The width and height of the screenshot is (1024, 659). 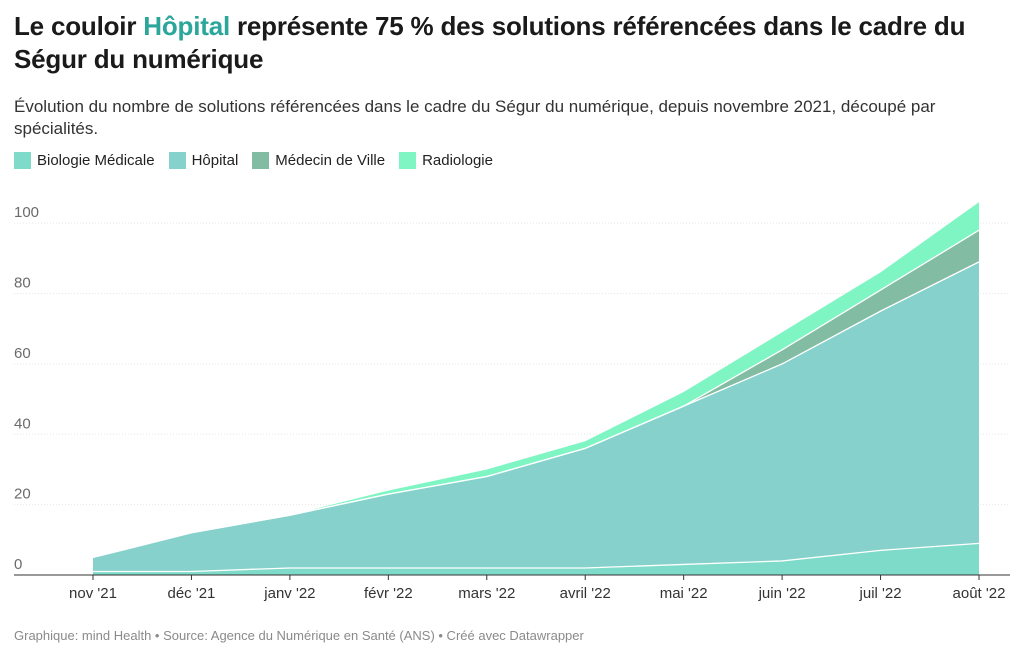 What do you see at coordinates (585, 593) in the screenshot?
I see `x-tick-label: avril '22` at bounding box center [585, 593].